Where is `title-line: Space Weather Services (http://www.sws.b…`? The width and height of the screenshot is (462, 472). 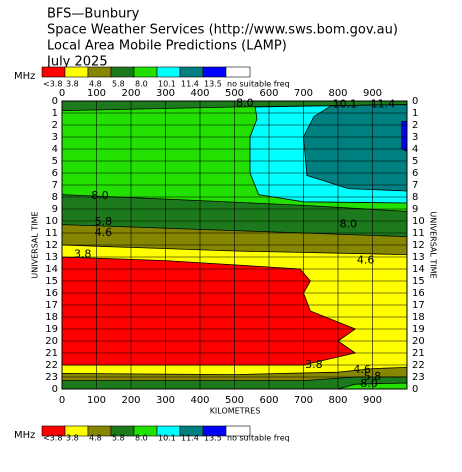
title-line: Space Weather Services (http://www.sws.b… is located at coordinates (222, 30).